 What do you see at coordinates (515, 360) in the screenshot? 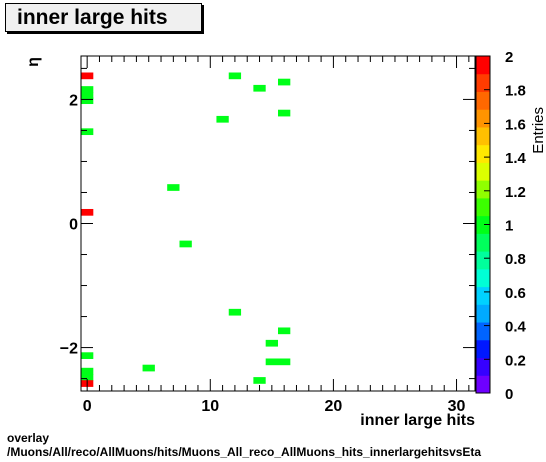
I see `color-scale-tick-label: 0.2` at bounding box center [515, 360].